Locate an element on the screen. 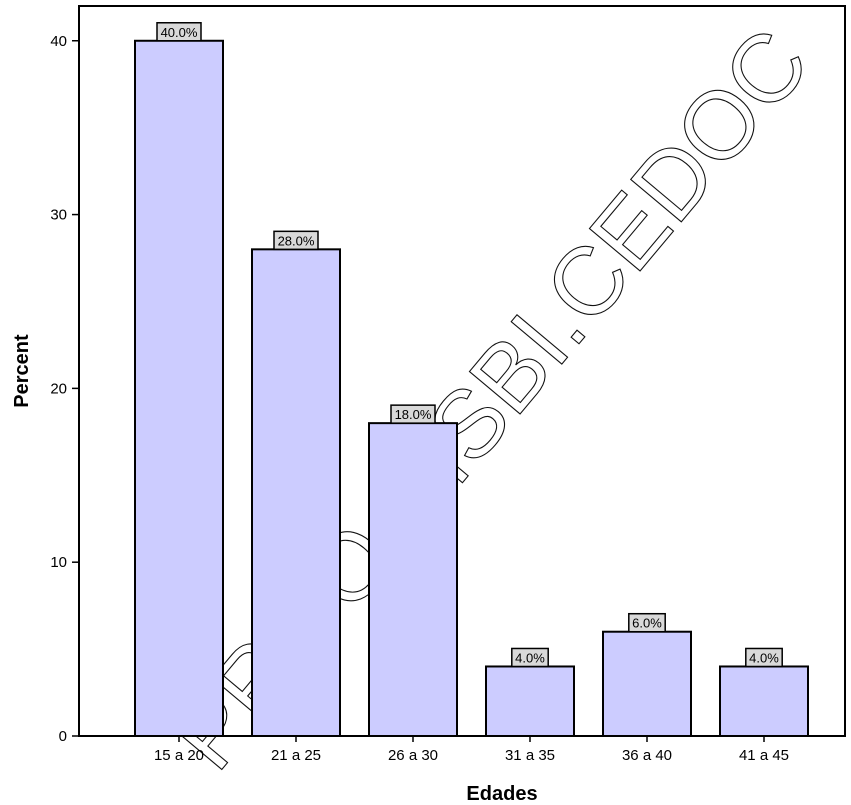  y-tick-label: 20 is located at coordinates (58, 388).